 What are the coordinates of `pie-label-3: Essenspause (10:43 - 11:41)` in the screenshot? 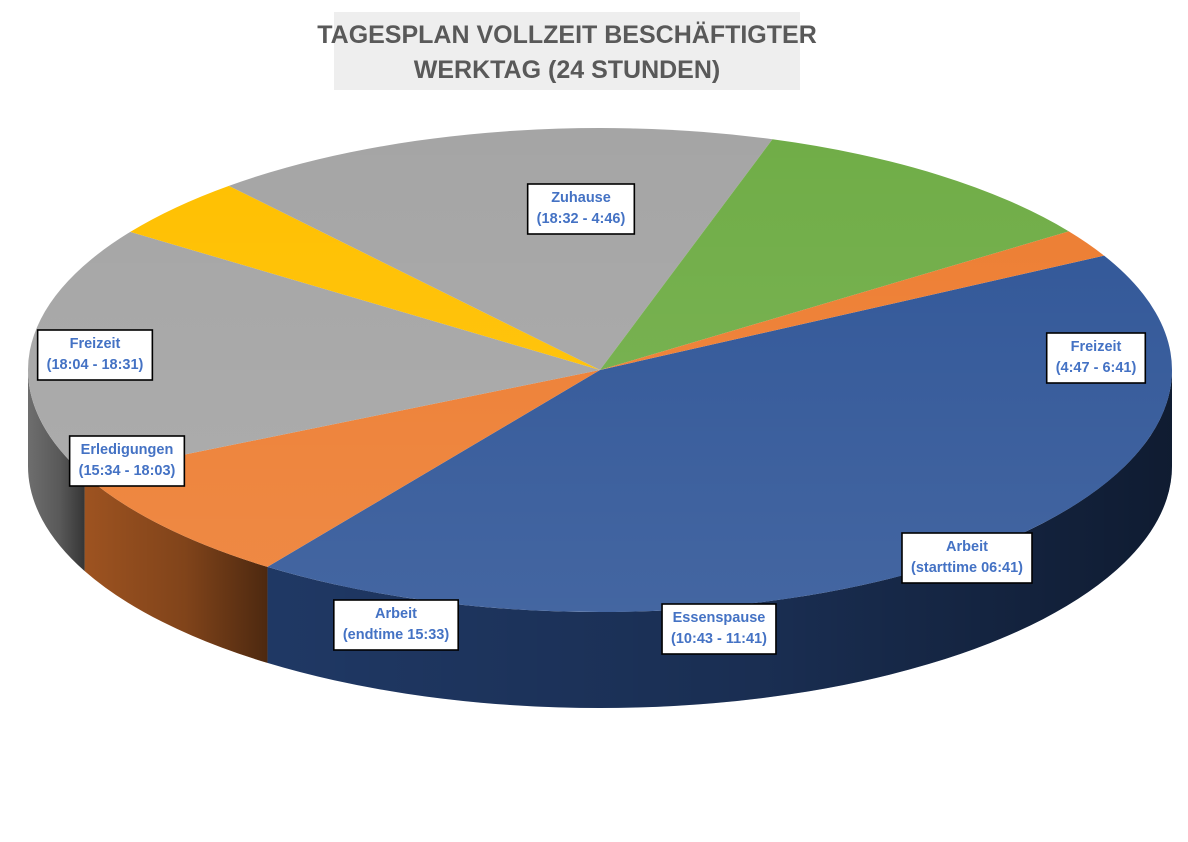 It's located at (719, 629).